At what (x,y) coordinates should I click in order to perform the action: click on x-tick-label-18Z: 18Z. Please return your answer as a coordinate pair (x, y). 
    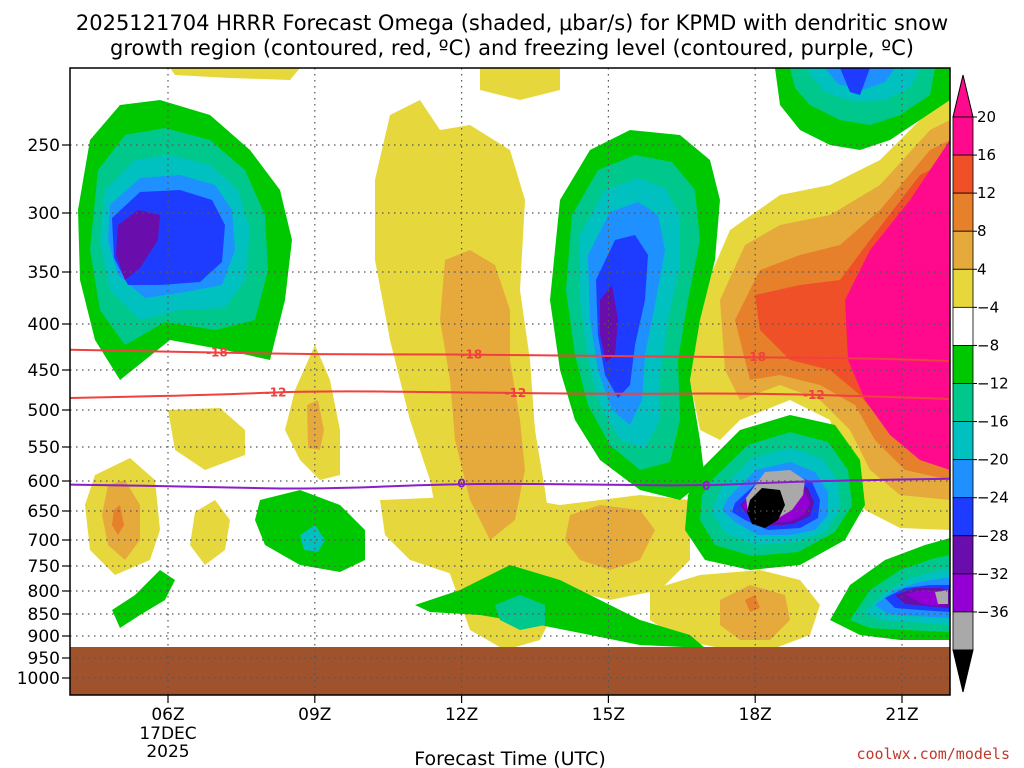
    Looking at the image, I should click on (755, 715).